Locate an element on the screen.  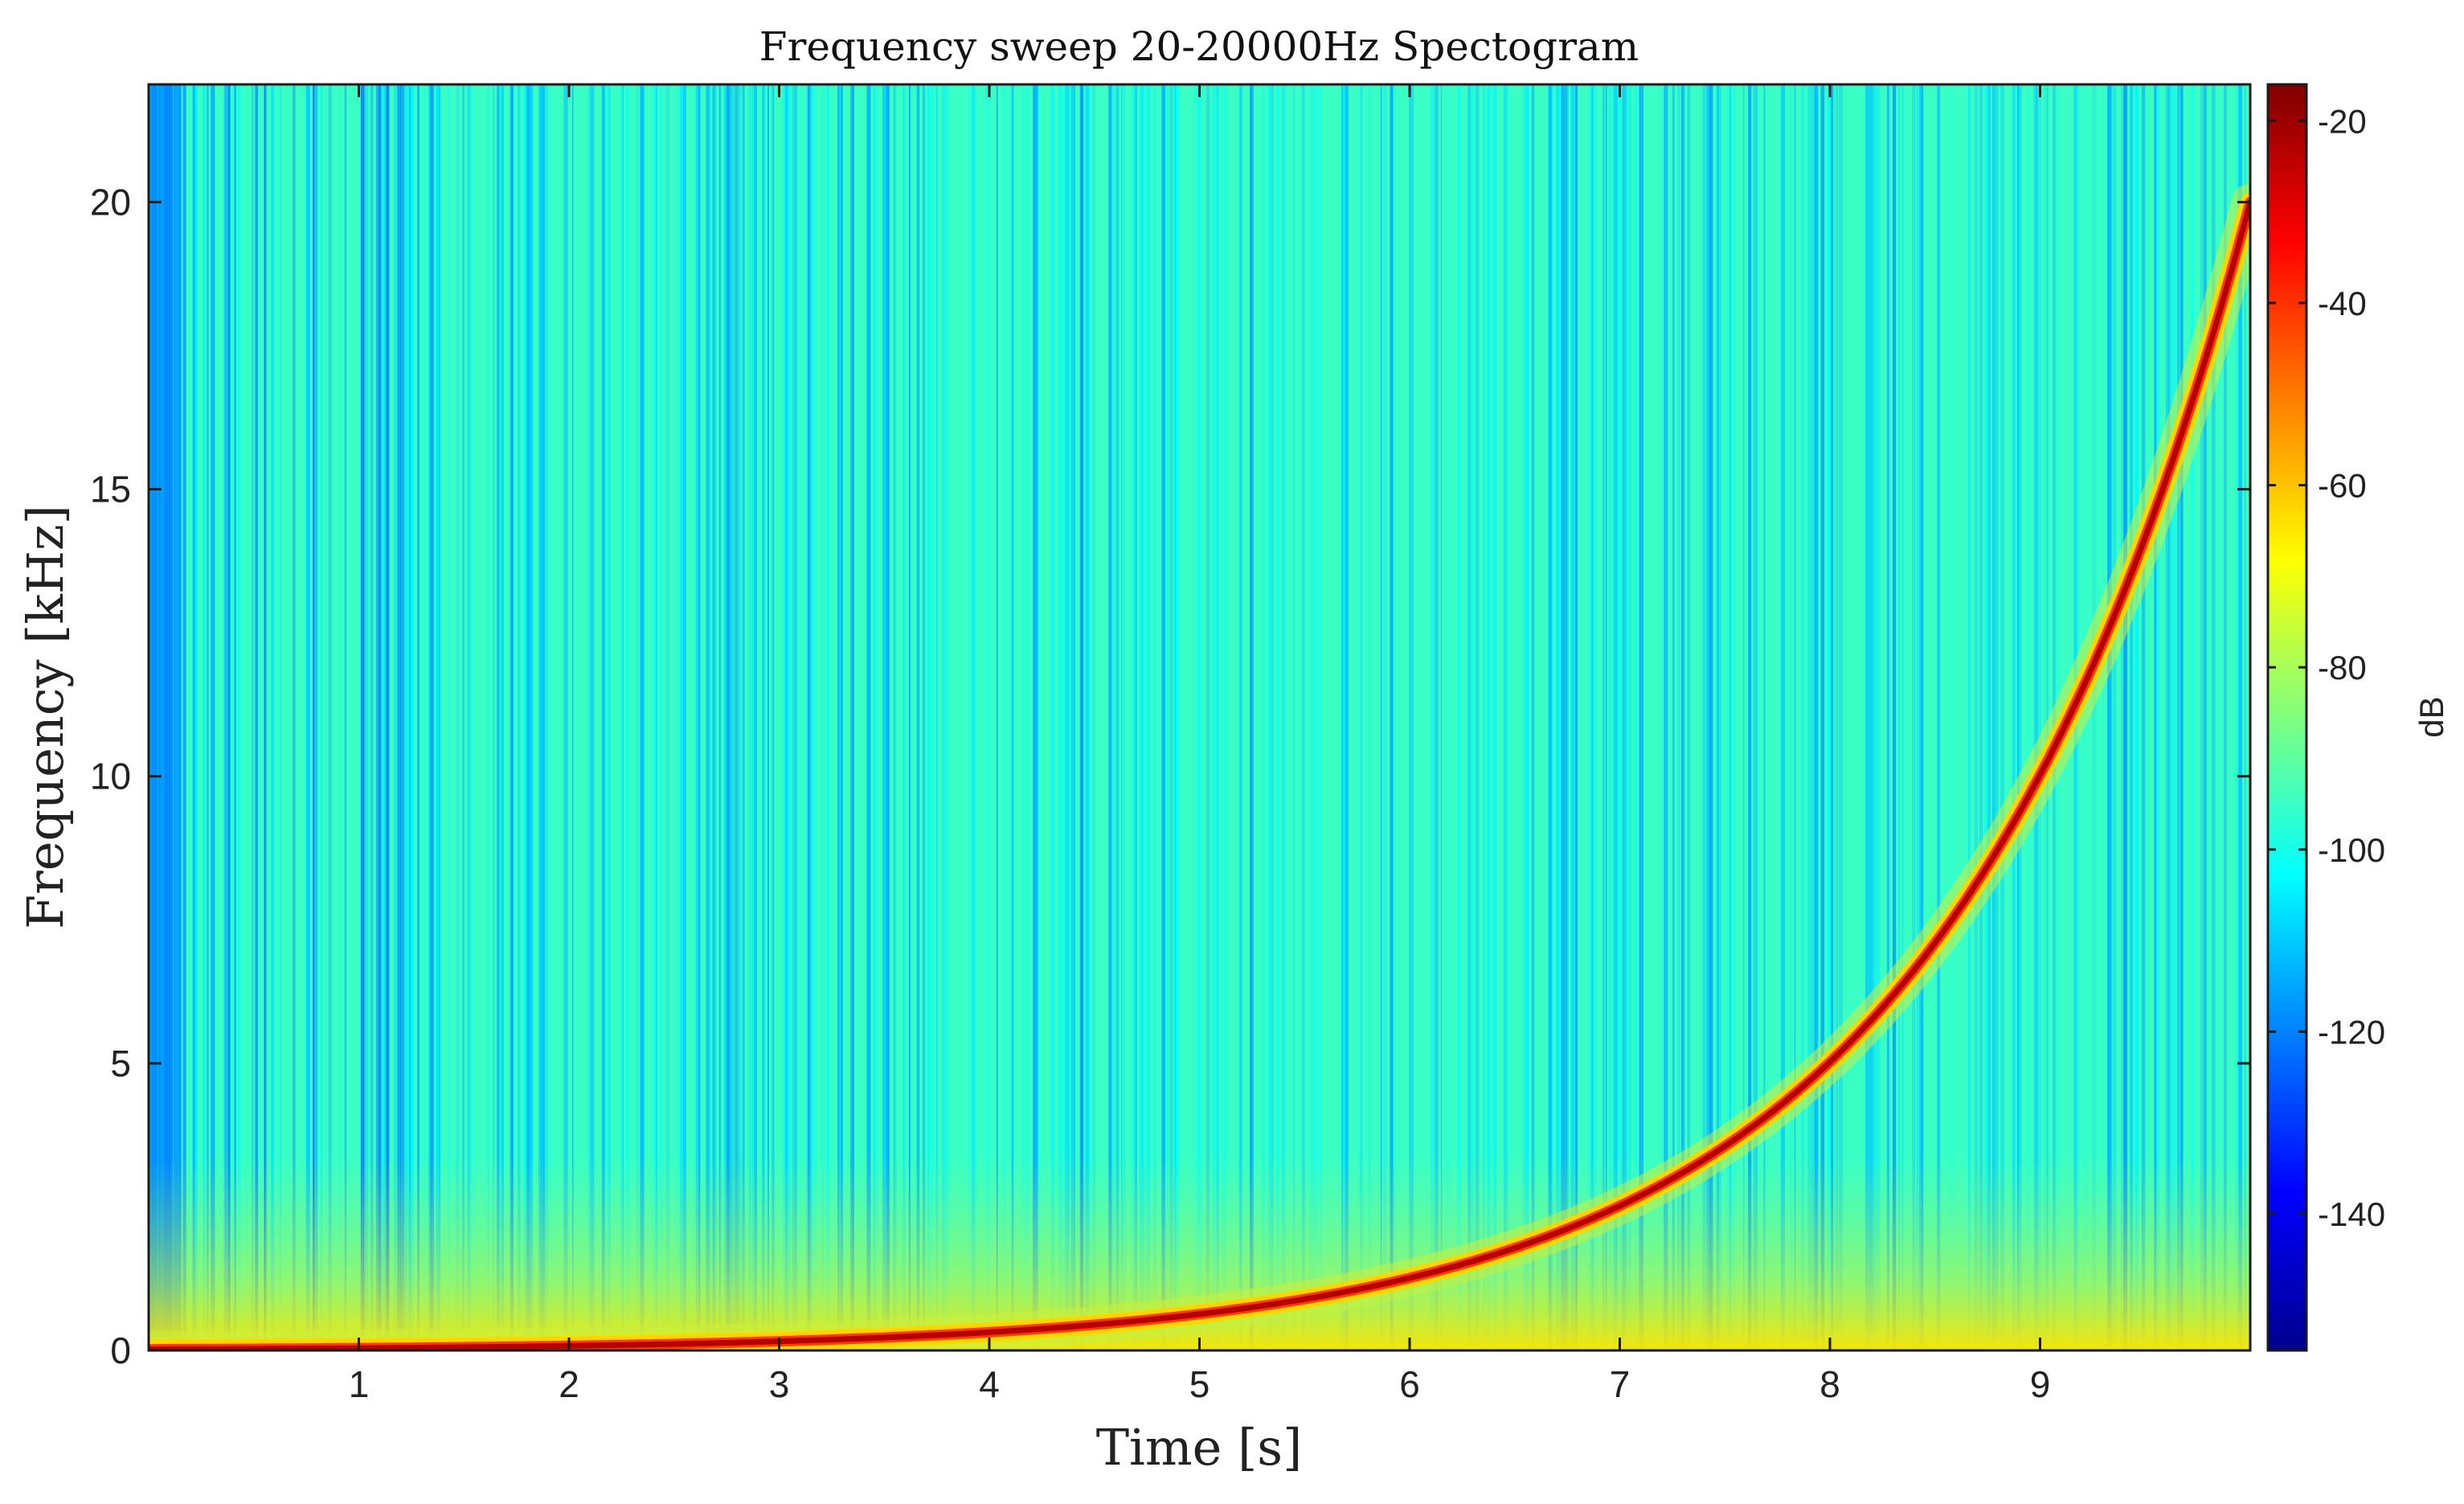
colorbar-ticks: -20 -40 -60 -80 -100 -120 -140 is located at coordinates (2326, 668).